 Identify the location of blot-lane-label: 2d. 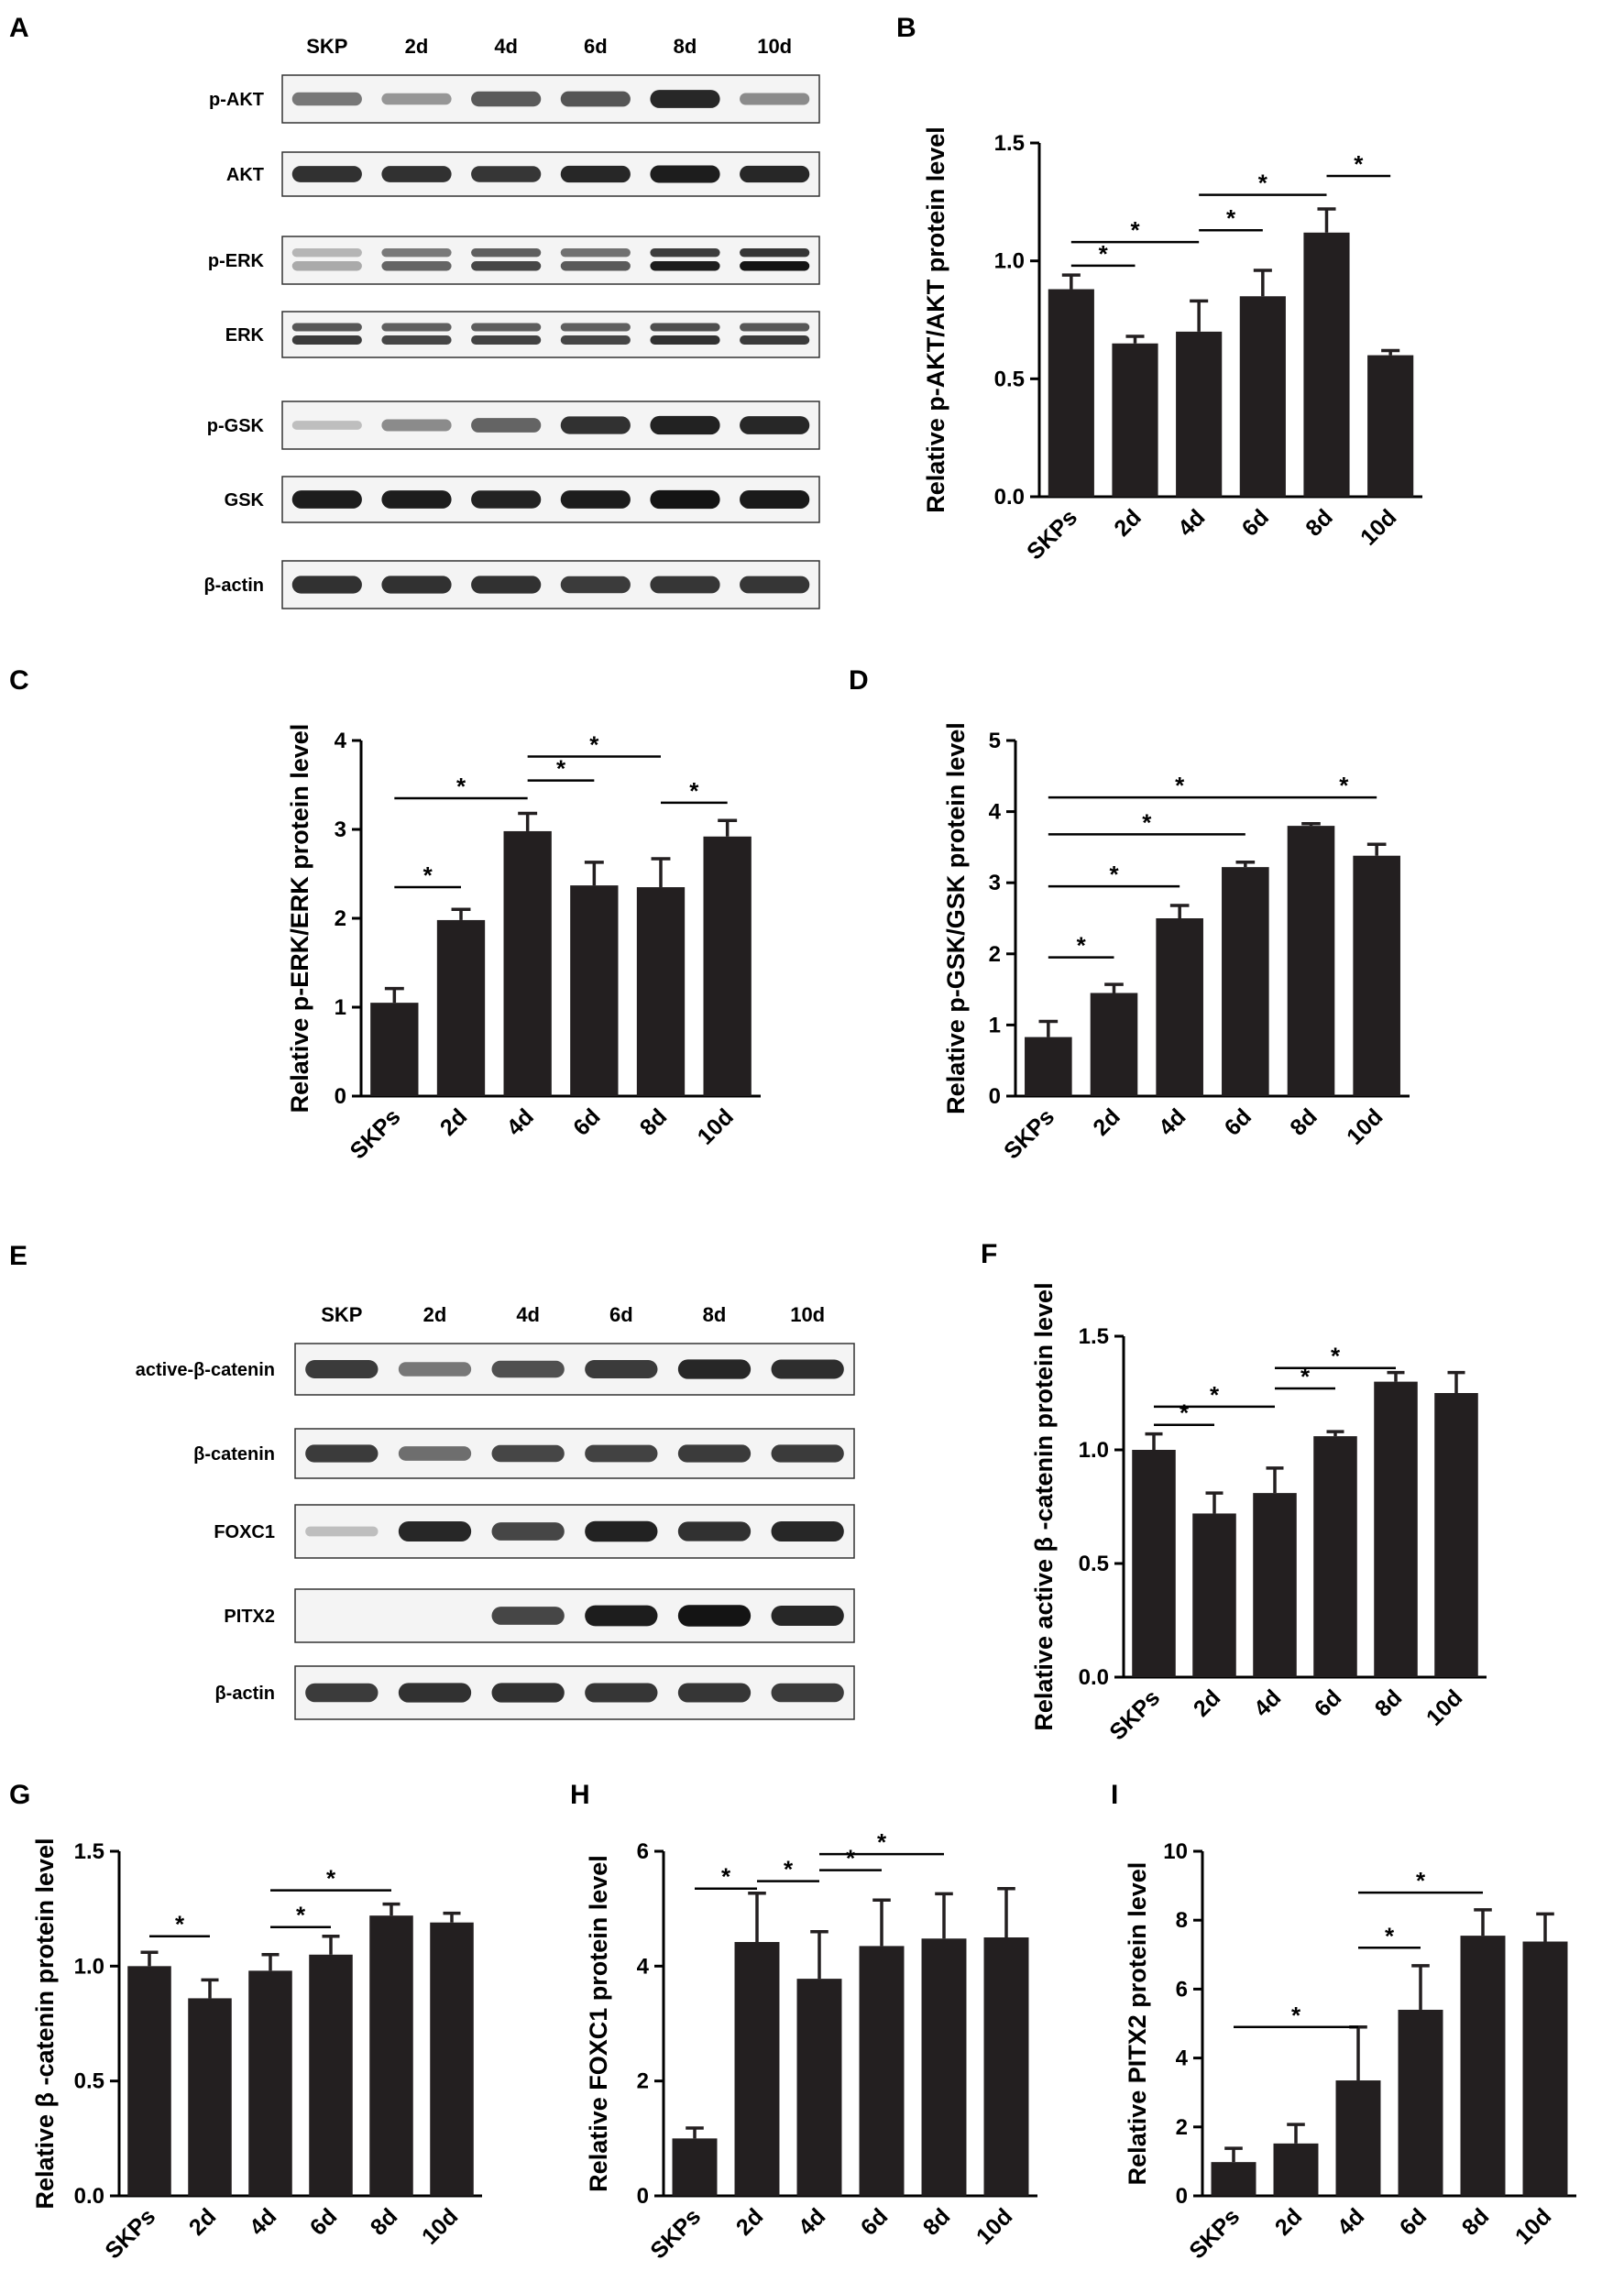
(435, 1314).